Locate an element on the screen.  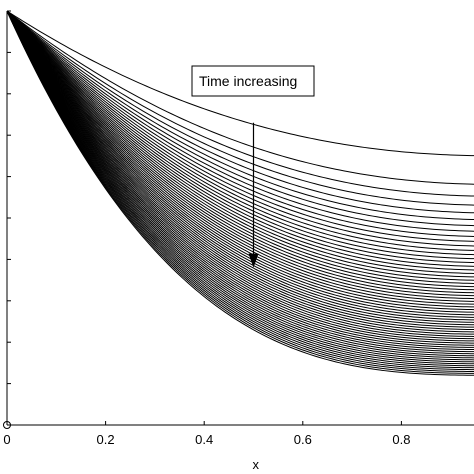
x-tick-label: 0.2 is located at coordinates (106, 439).